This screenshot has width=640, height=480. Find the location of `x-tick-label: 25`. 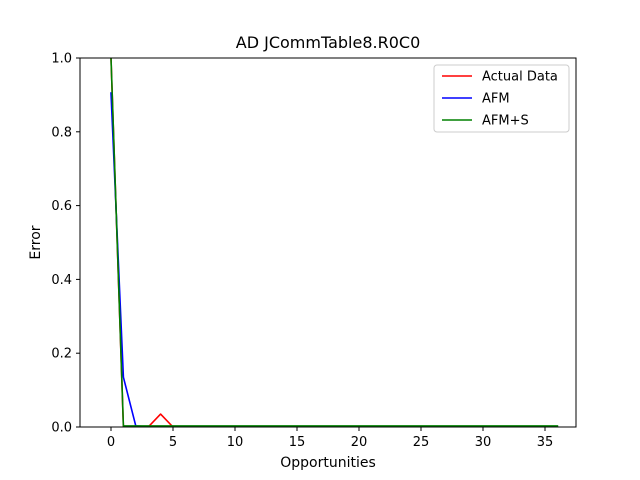

x-tick-label: 25 is located at coordinates (421, 442).